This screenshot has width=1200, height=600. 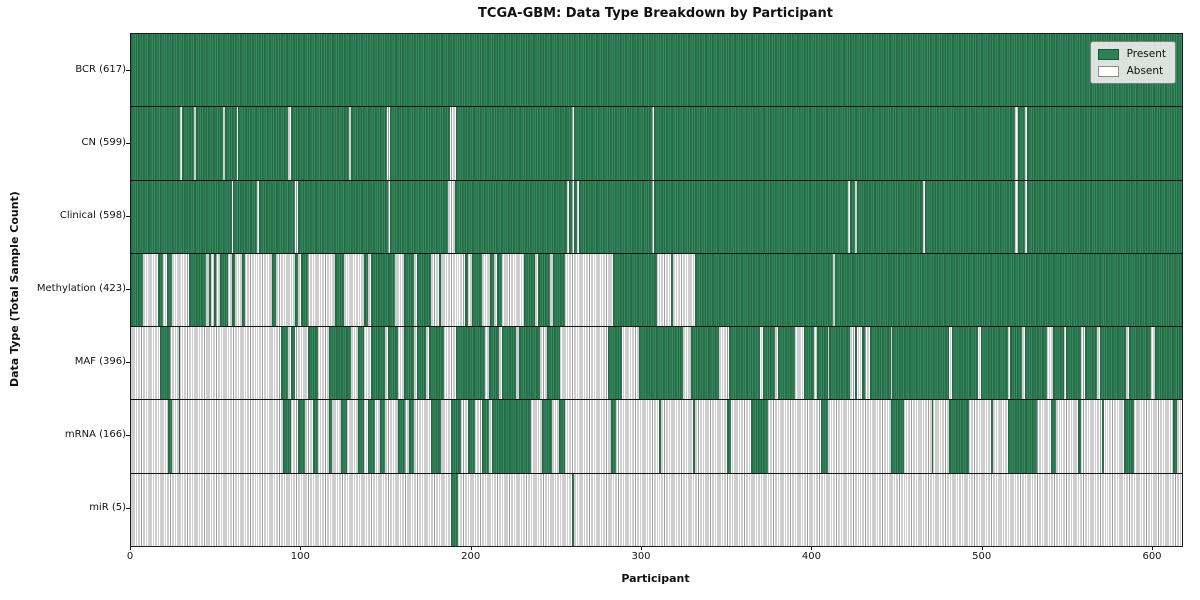 I want to click on heatmap-row-cn, so click(x=656, y=144).